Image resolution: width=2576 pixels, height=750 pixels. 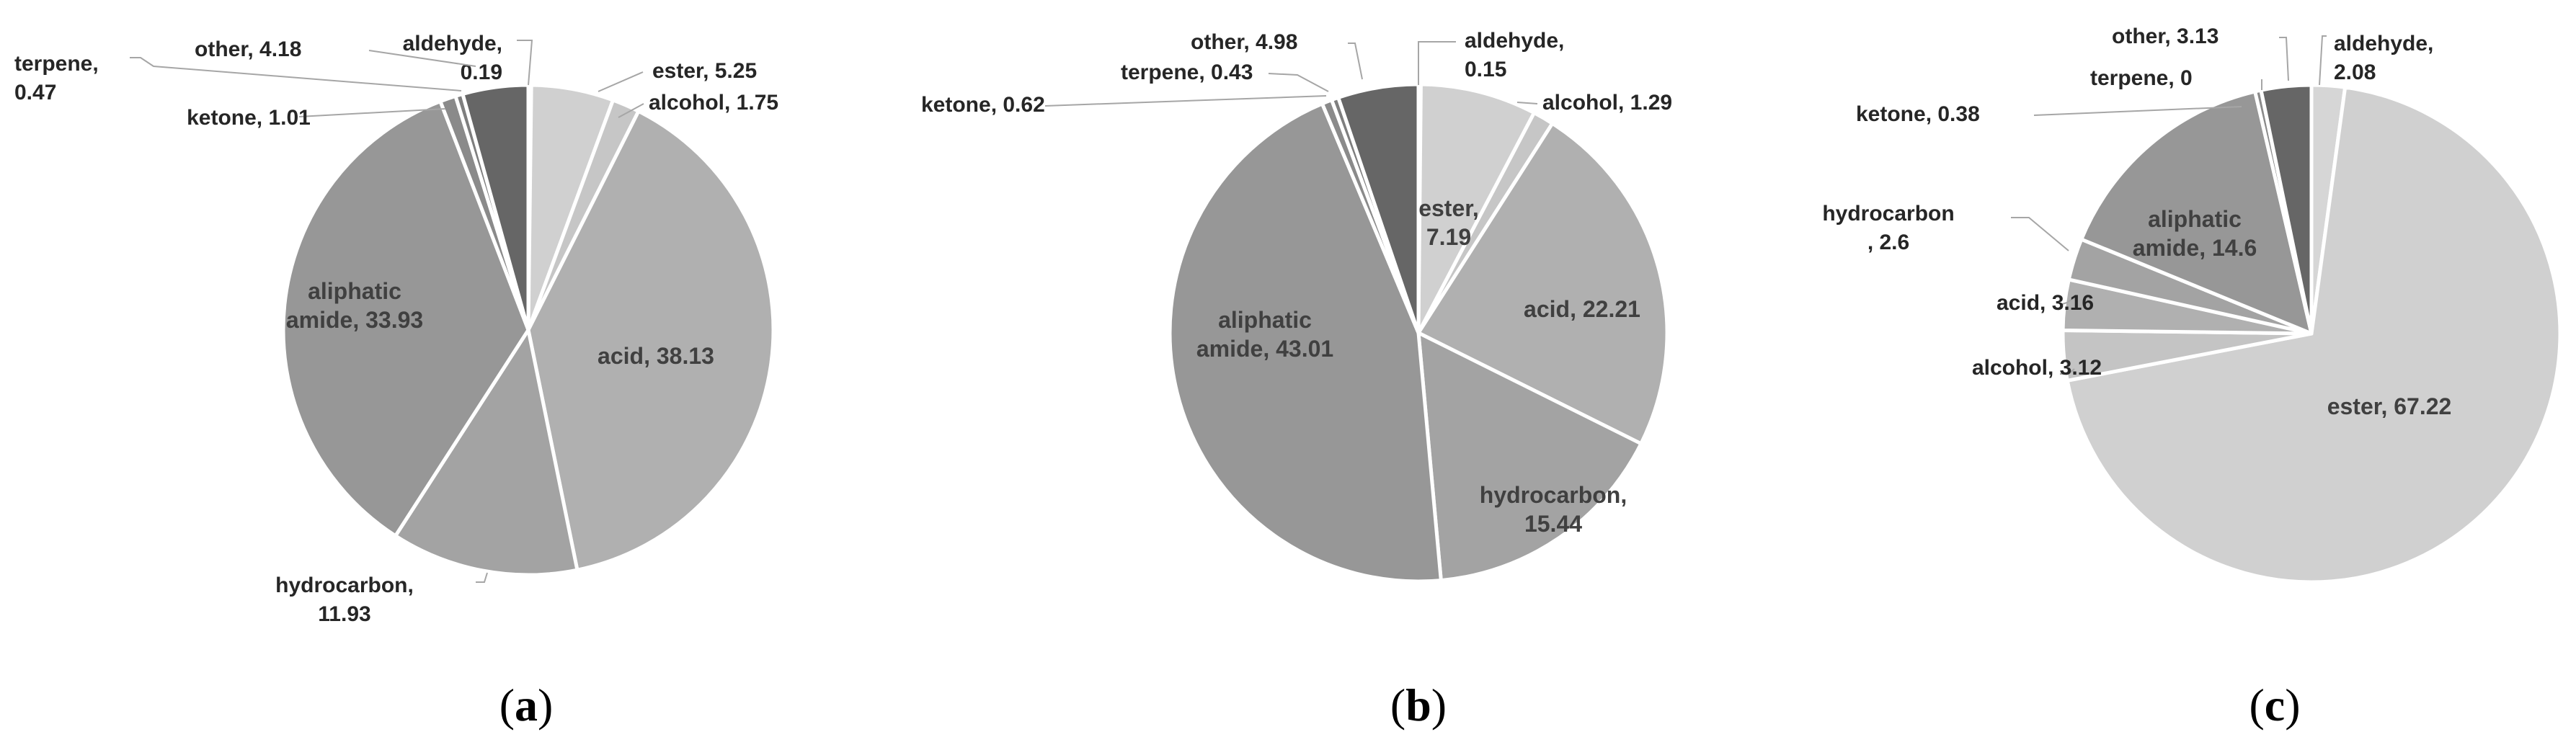 What do you see at coordinates (1918, 114) in the screenshot?
I see `data-label-ketone: ketone, 0.38` at bounding box center [1918, 114].